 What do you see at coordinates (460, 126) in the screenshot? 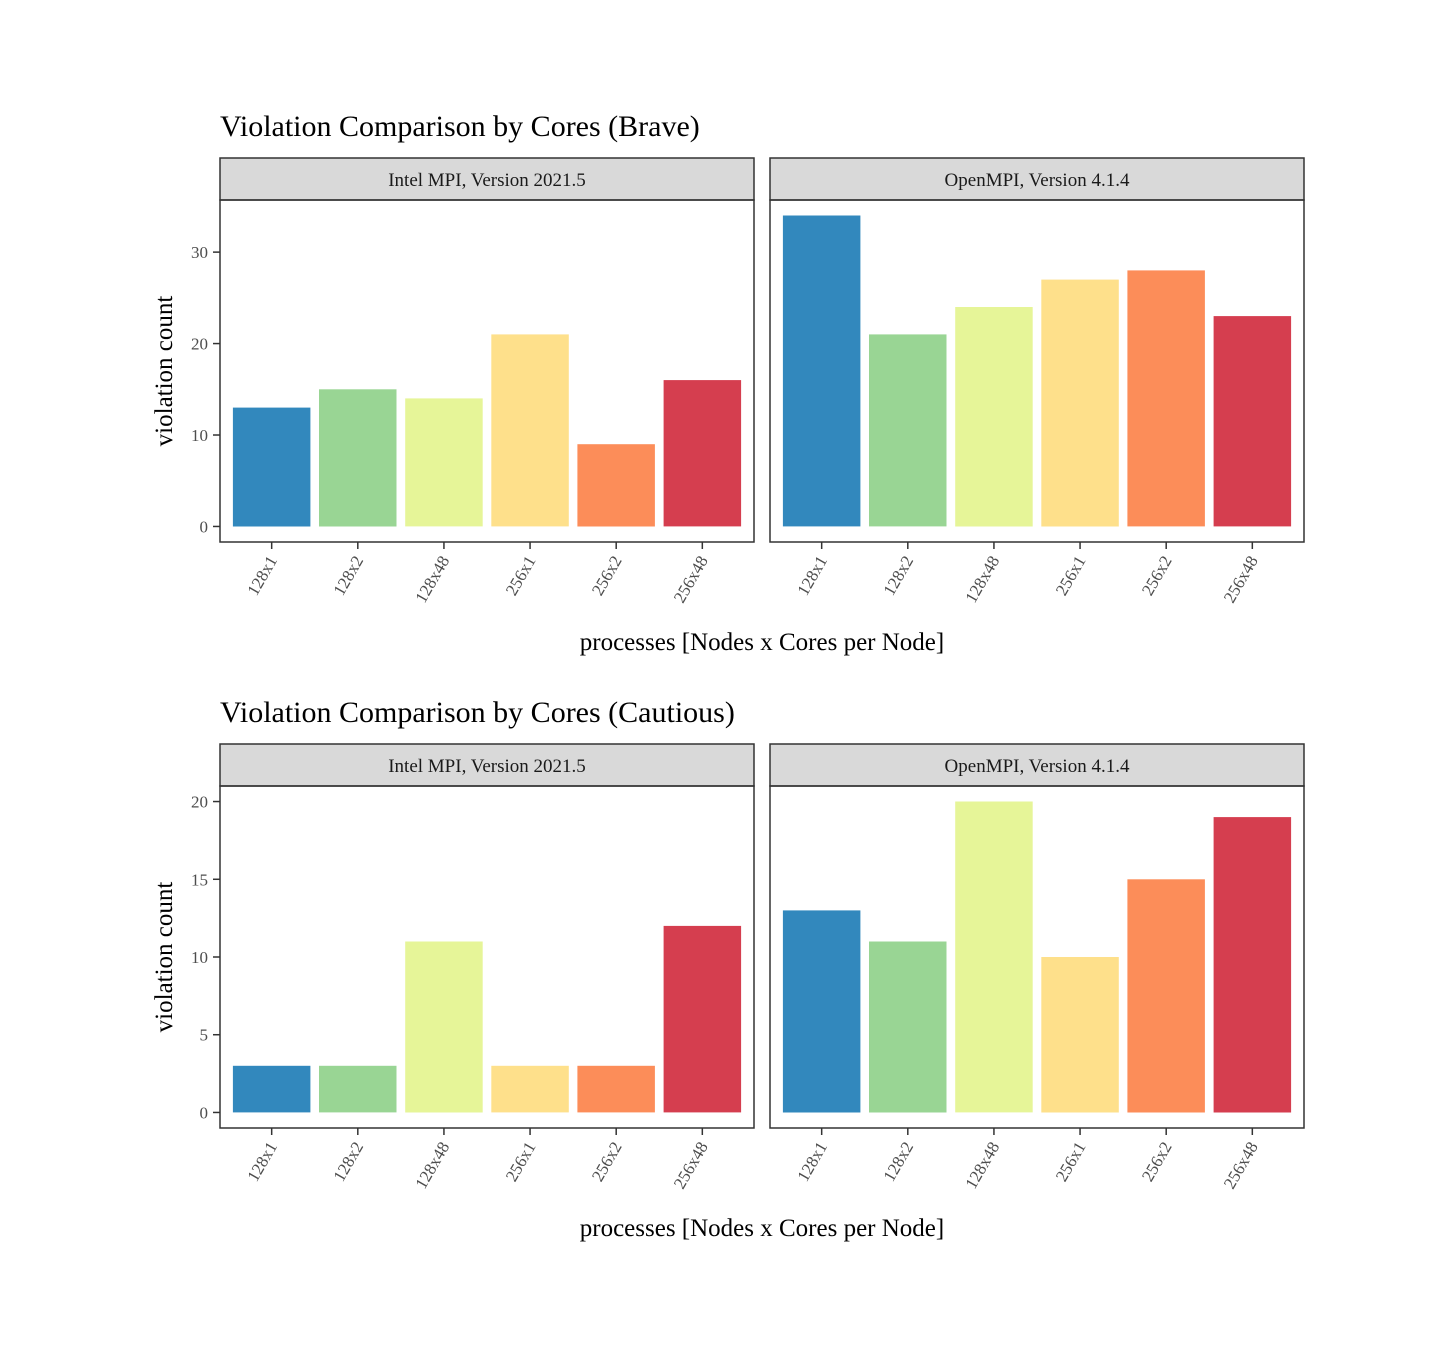
I see `chart-title: Violation Comparison by Cores (Brave)` at bounding box center [460, 126].